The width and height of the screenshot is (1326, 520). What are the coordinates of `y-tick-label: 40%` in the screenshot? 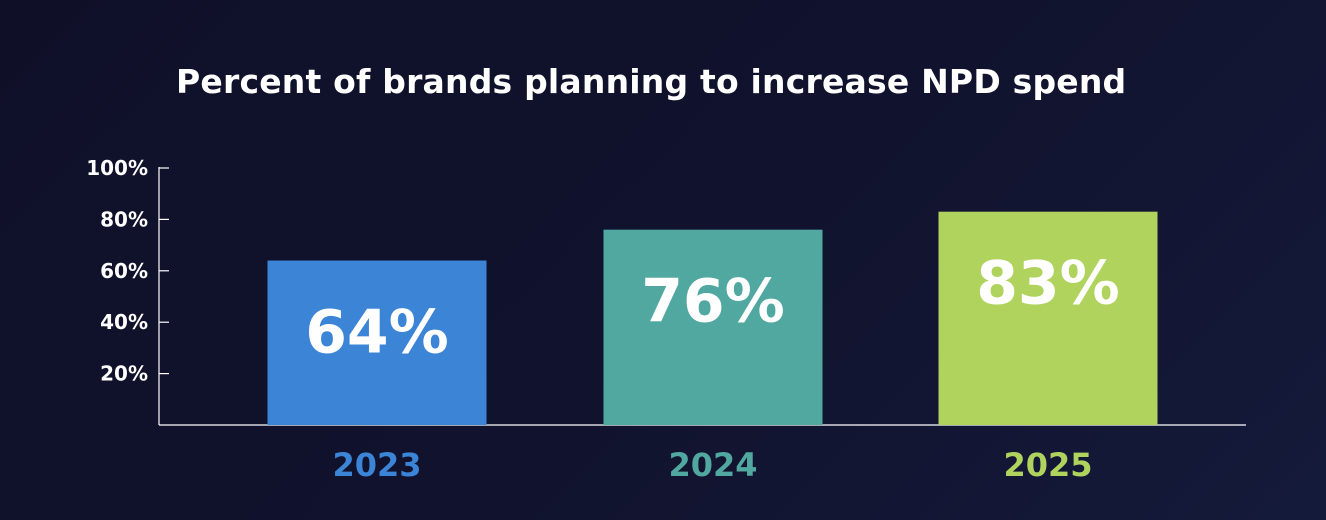 It's located at (124, 322).